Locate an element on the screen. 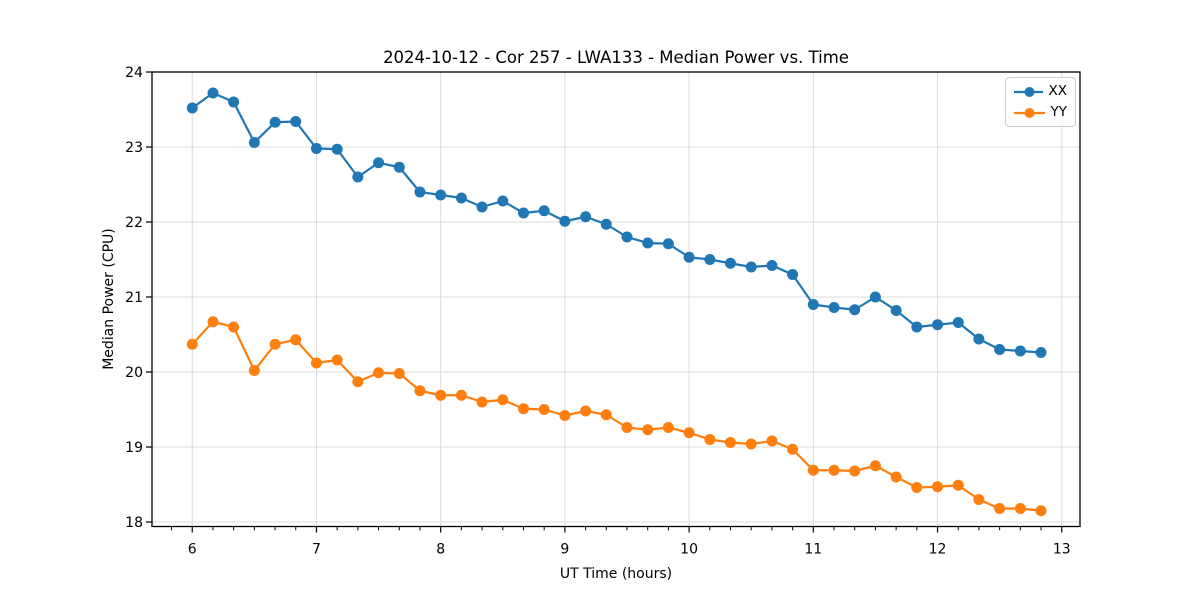 The height and width of the screenshot is (600, 1200). legend-row-yy: YY is located at coordinates (1040, 112).